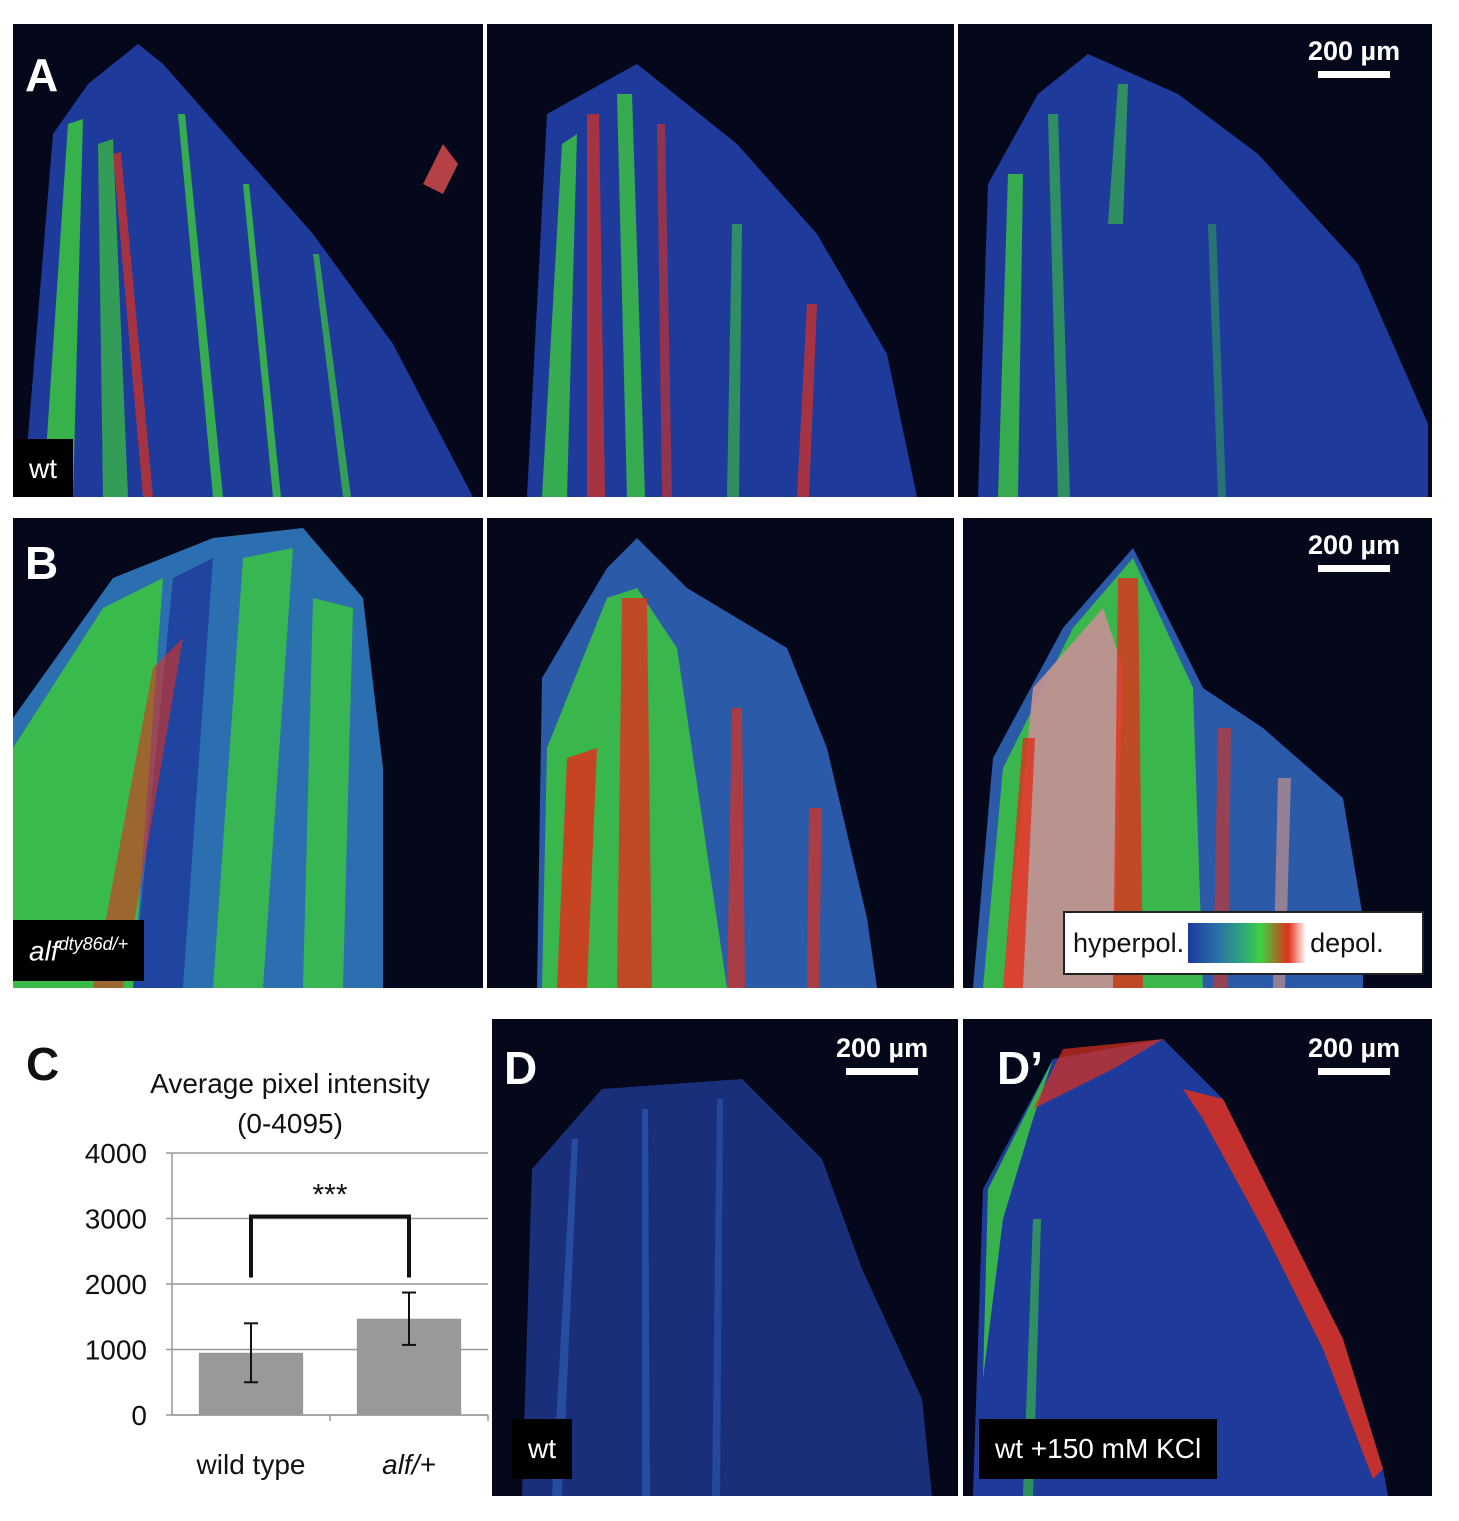 This screenshot has height=1521, width=1459. Describe the element at coordinates (251, 1464) in the screenshot. I see `x-tick-label: wild type` at that location.